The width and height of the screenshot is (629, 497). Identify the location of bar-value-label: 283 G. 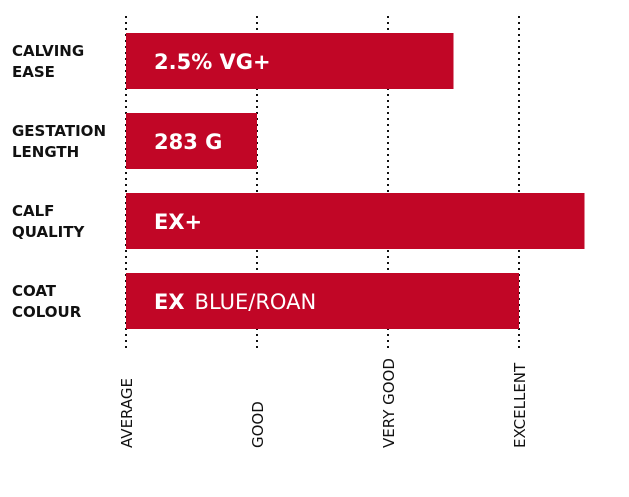
(188, 142).